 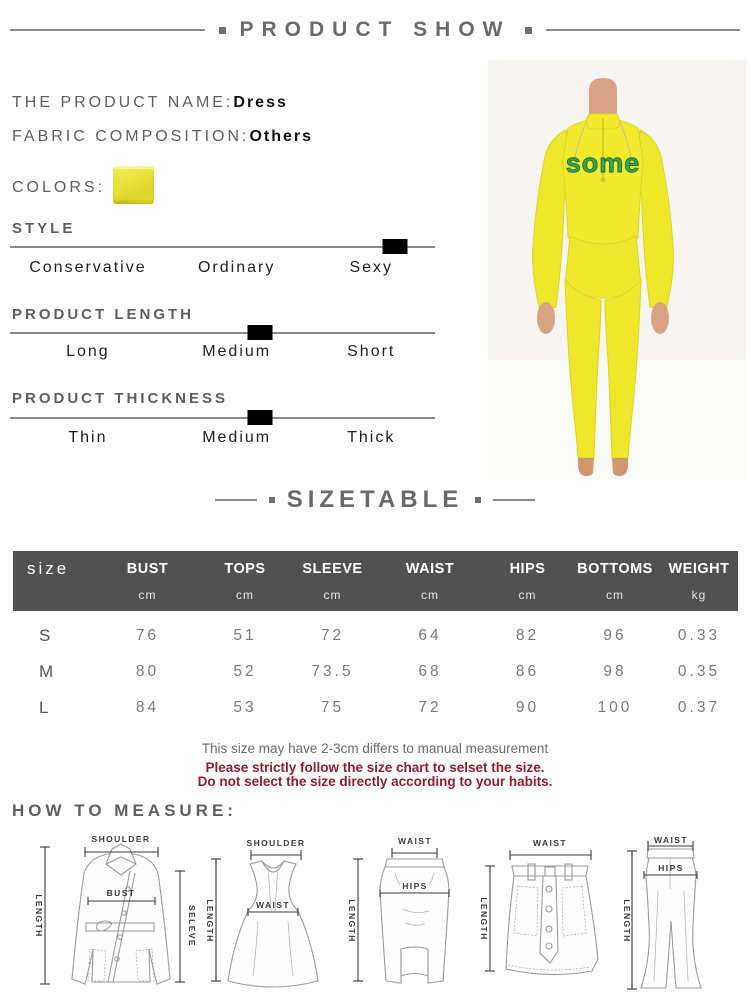 What do you see at coordinates (430, 569) in the screenshot?
I see `column-header: WAIST` at bounding box center [430, 569].